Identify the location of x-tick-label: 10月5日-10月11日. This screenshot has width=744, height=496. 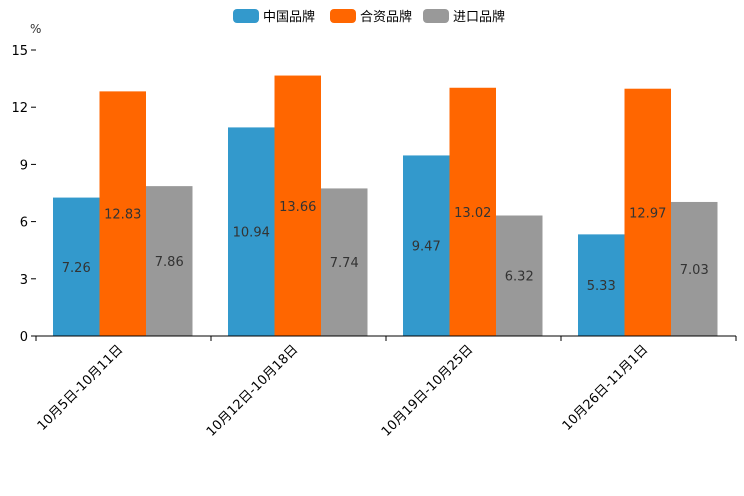
(81, 388).